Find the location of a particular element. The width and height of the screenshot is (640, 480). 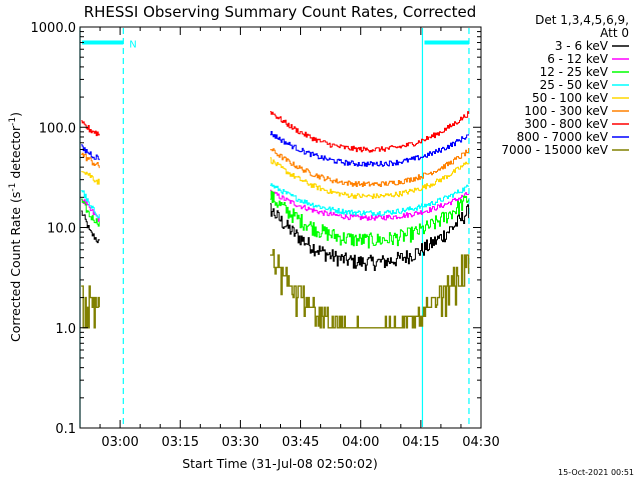

y-axis-label-part: ) is located at coordinates (15, 114).